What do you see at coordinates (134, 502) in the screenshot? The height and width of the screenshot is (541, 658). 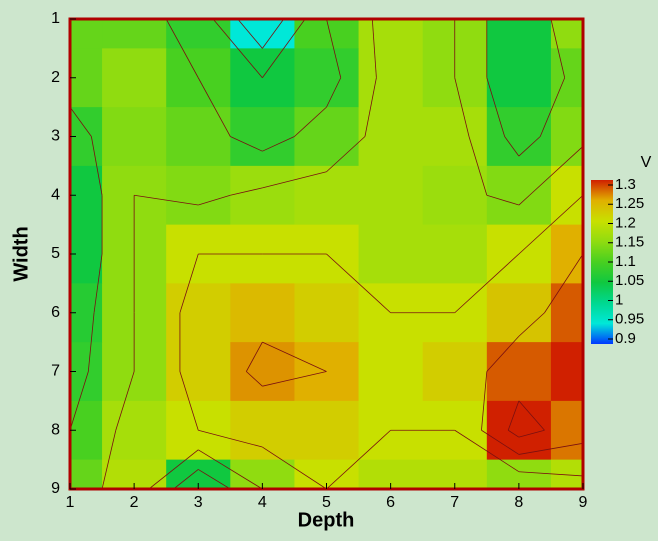 I see `x-tick-label: 2` at bounding box center [134, 502].